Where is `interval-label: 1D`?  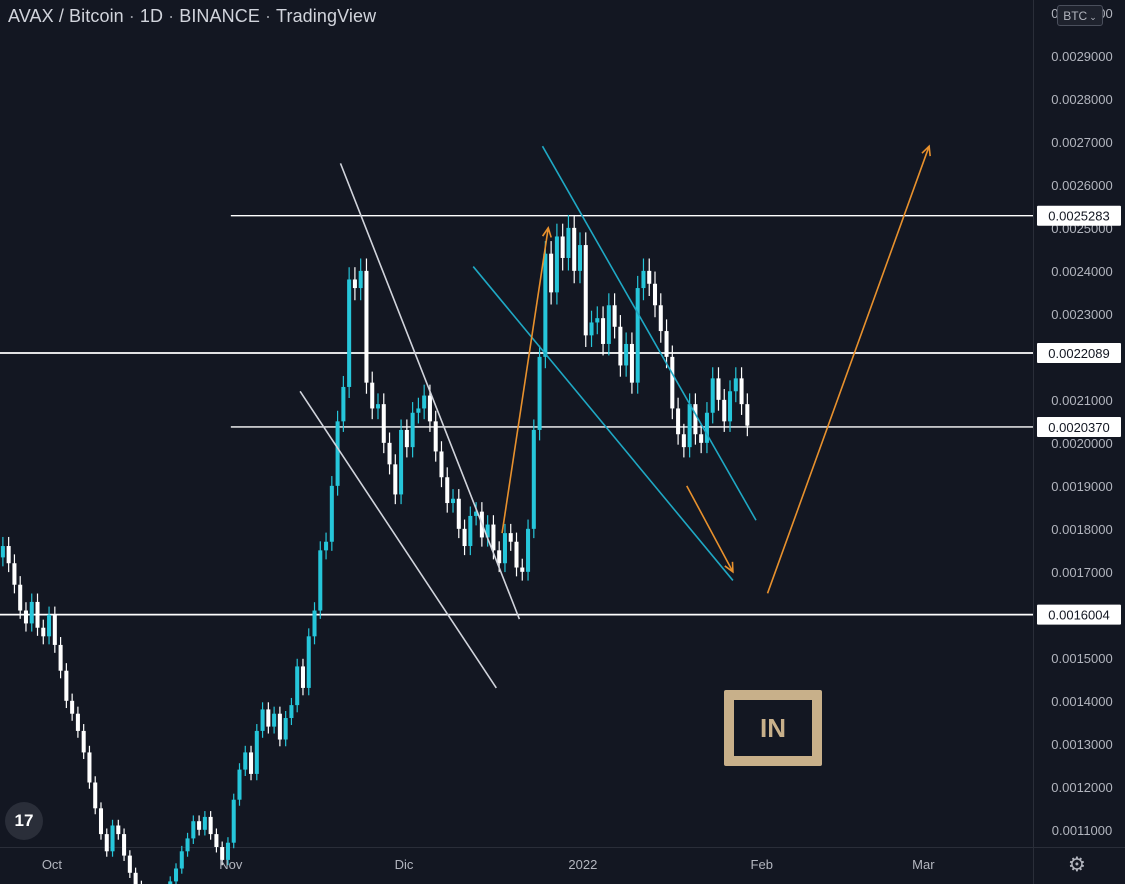
interval-label: 1D is located at coordinates (151, 16).